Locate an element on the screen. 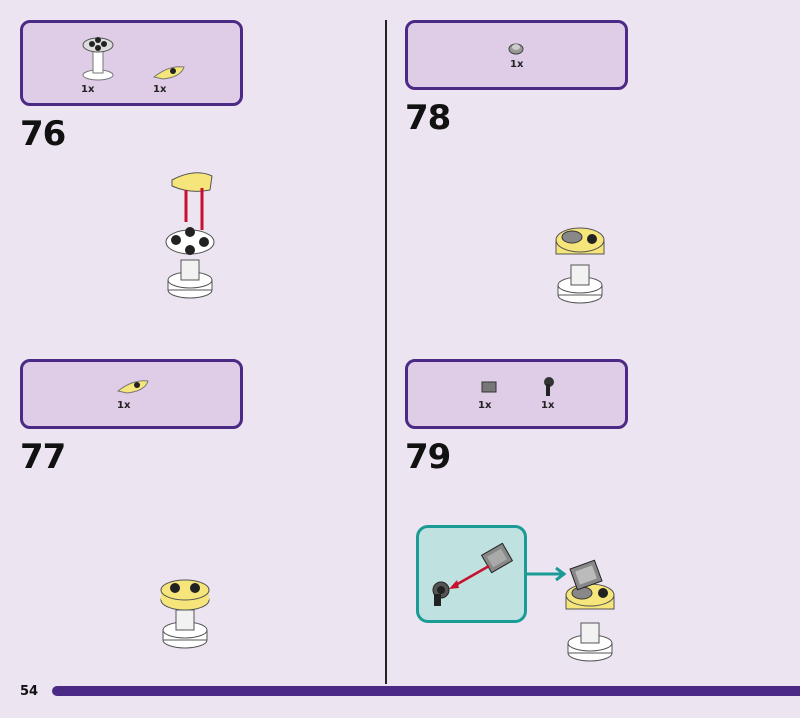 This screenshot has width=800, height=718. sub-assembly-callout is located at coordinates (471, 574).